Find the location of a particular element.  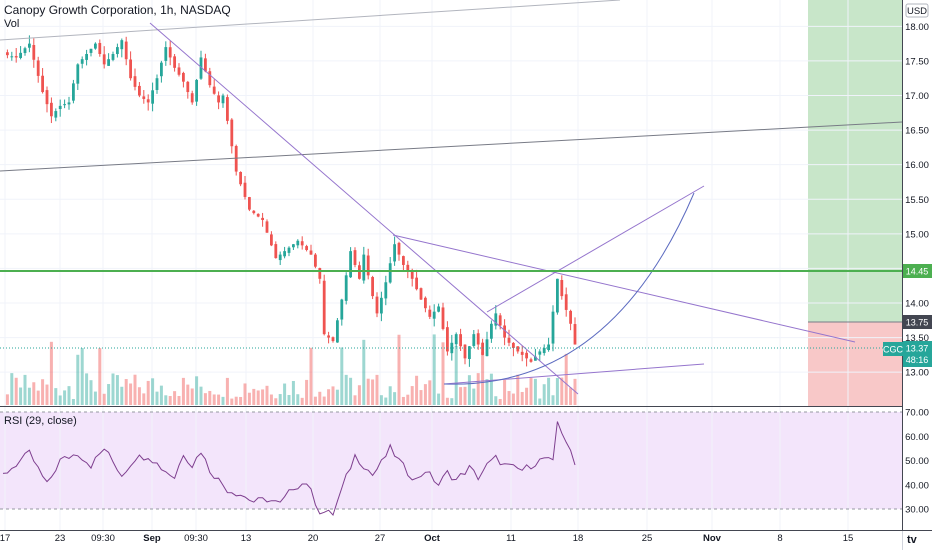

price-tick-label: 16.50 is located at coordinates (917, 131).